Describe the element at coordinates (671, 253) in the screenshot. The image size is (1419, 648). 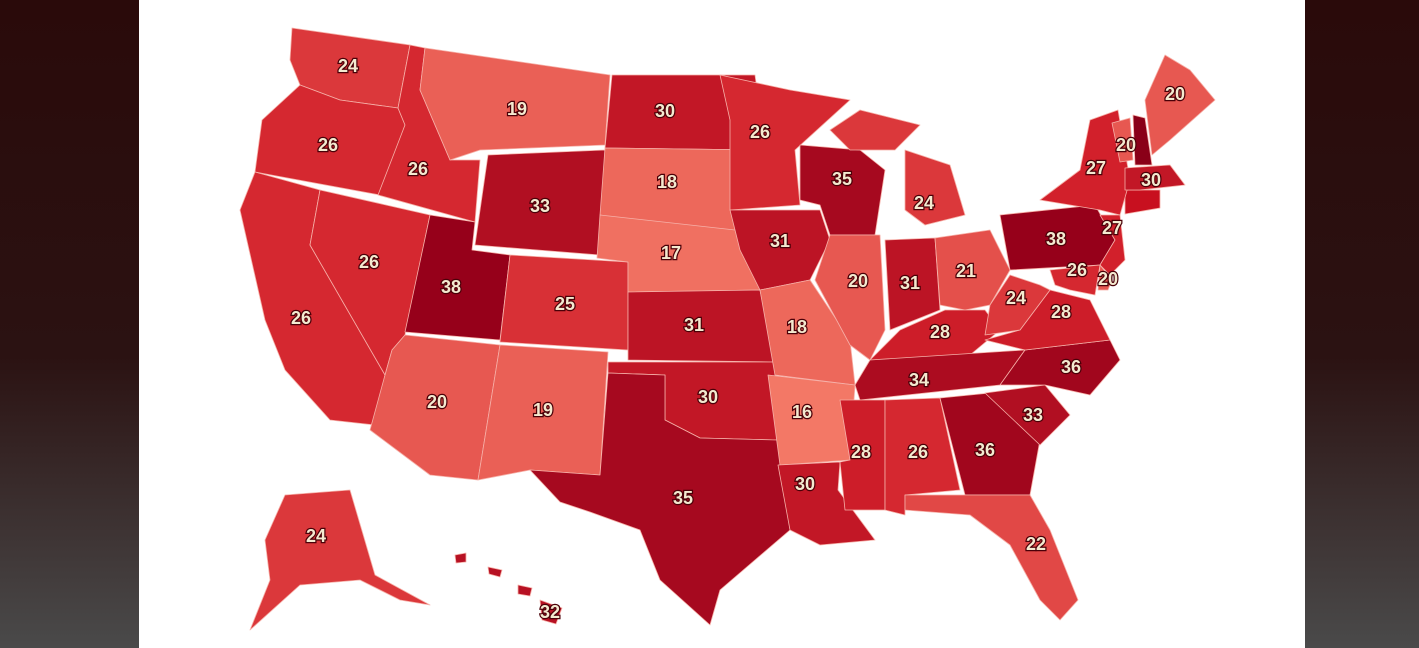
I see `state-value-label: 17` at that location.